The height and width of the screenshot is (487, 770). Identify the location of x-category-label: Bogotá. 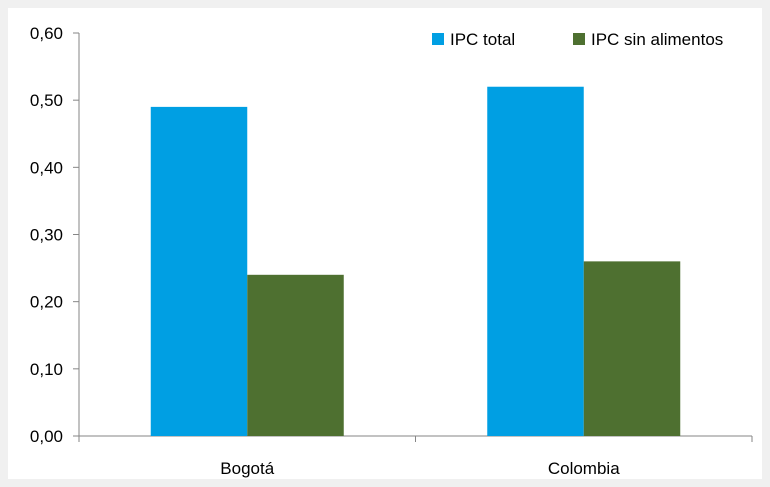
(247, 468).